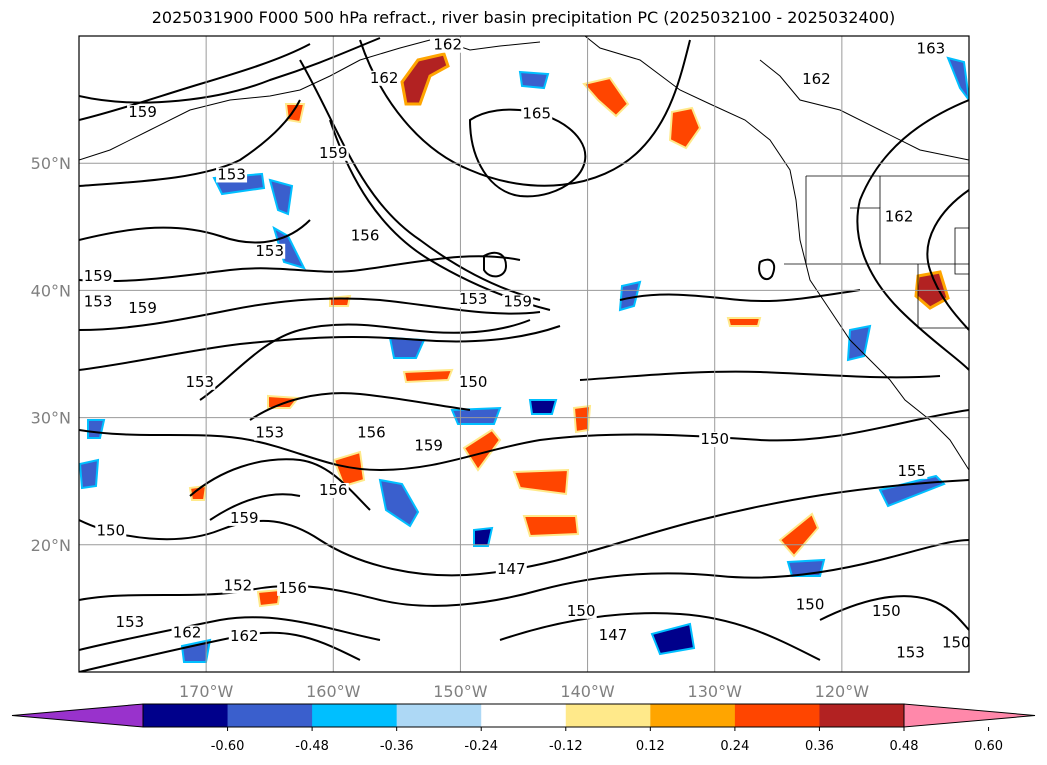 This screenshot has width=1047, height=765. What do you see at coordinates (536, 113) in the screenshot?
I see `contour-label: 165` at bounding box center [536, 113].